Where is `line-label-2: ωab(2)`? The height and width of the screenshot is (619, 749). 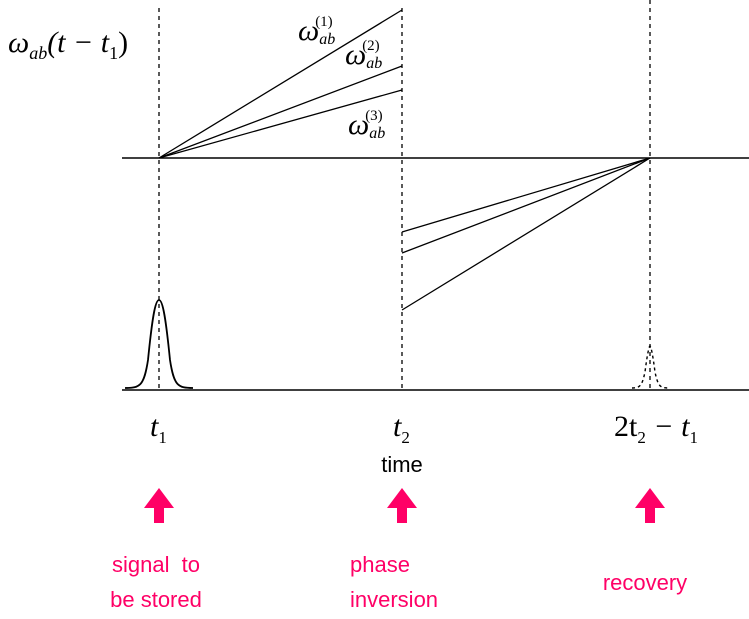 line-label-2: ωab(2) is located at coordinates (363, 55).